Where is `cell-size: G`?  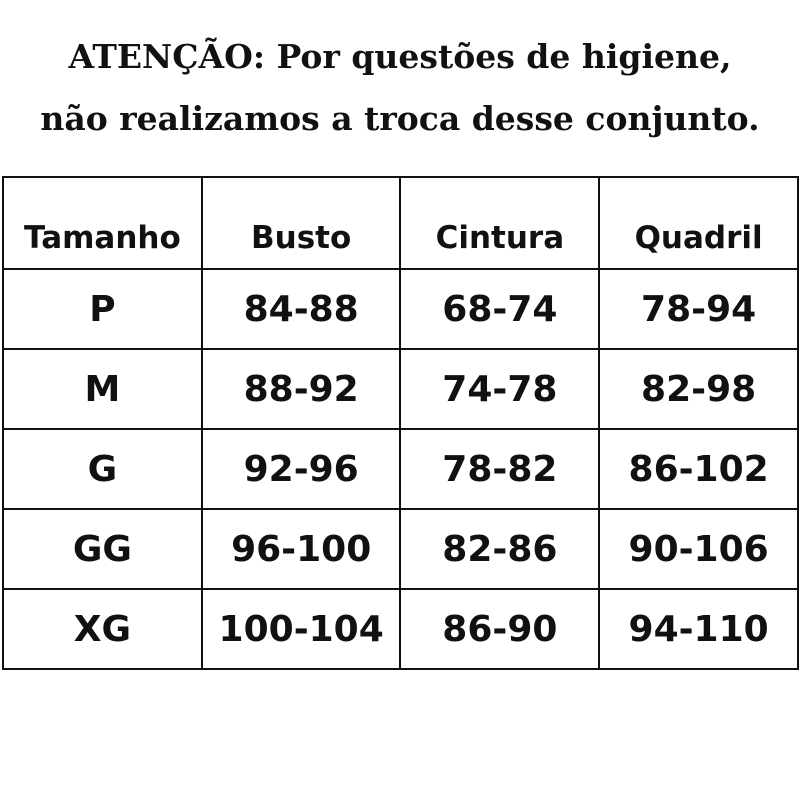
cell-size: G is located at coordinates (102, 469).